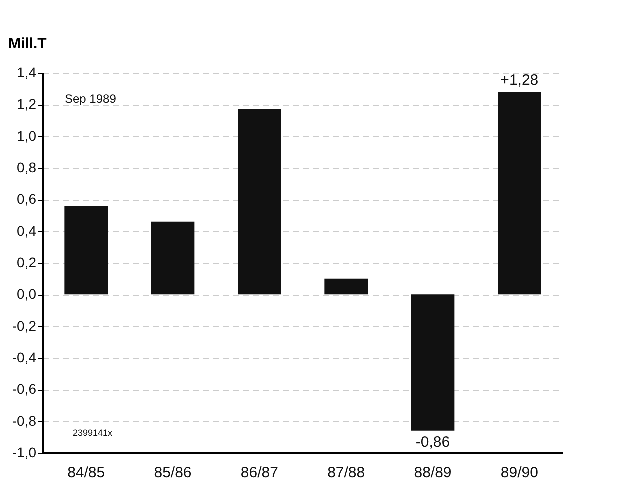 The width and height of the screenshot is (620, 495). Describe the element at coordinates (27, 262) in the screenshot. I see `y-tick-label: 0,2` at that location.